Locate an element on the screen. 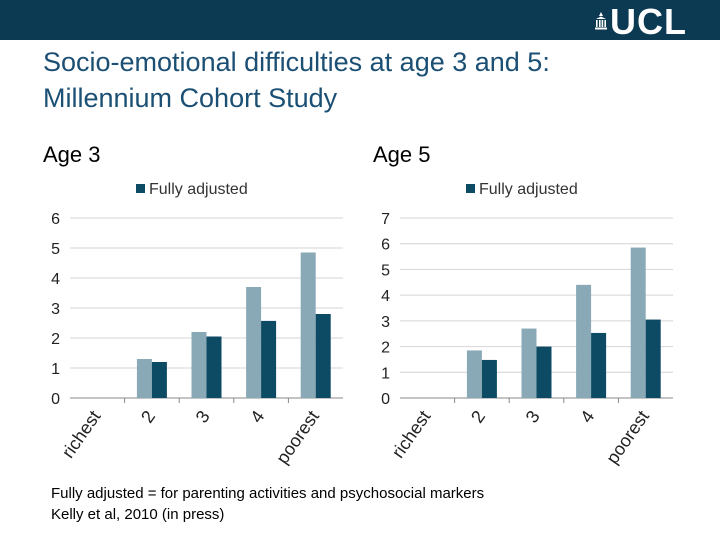 This screenshot has width=720, height=540. ucl-logo: UCL is located at coordinates (649, 22).